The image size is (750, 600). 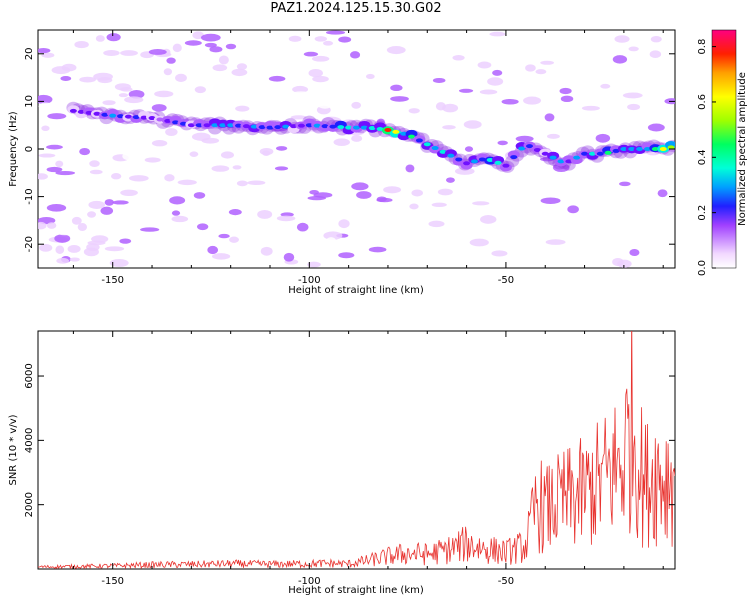 What do you see at coordinates (29, 504) in the screenshot?
I see `snr-ytick-label: 2000` at bounding box center [29, 504].